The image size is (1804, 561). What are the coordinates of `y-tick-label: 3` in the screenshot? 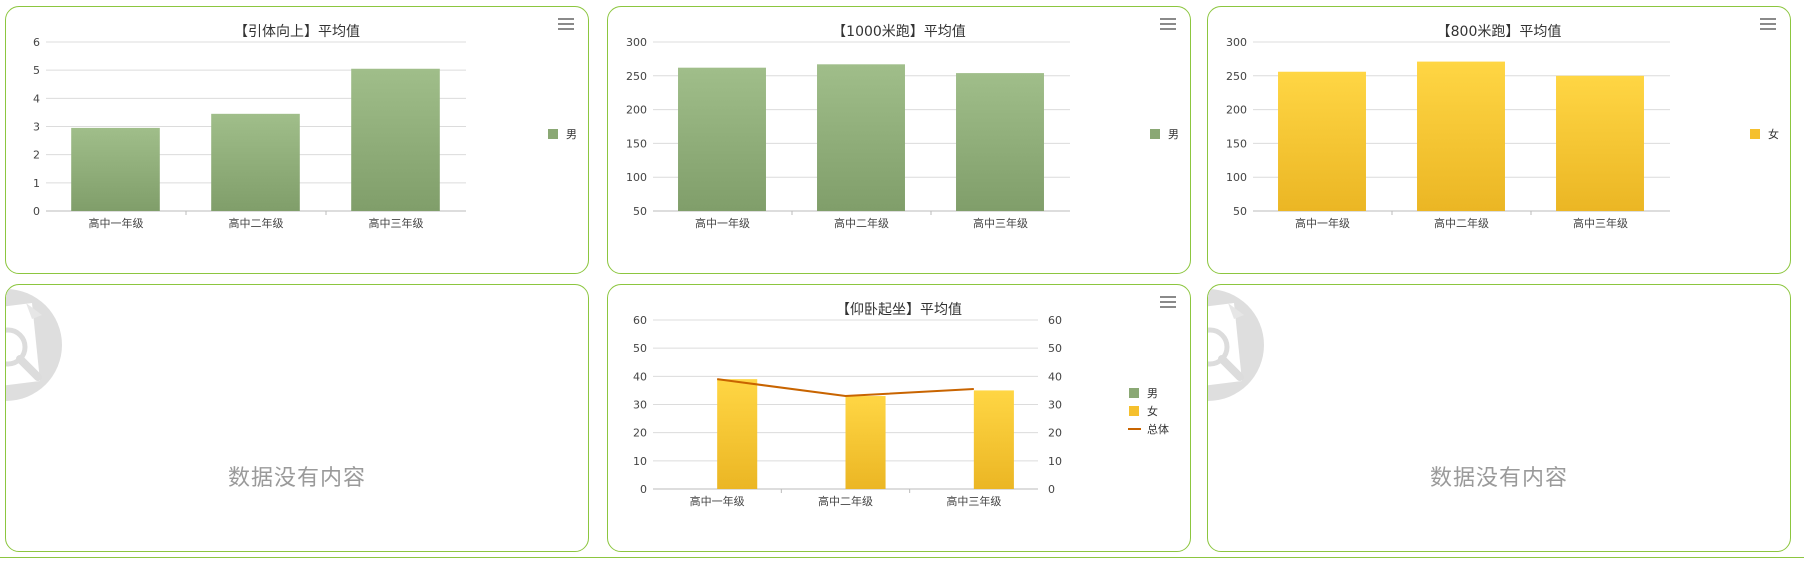 It's located at (36, 127).